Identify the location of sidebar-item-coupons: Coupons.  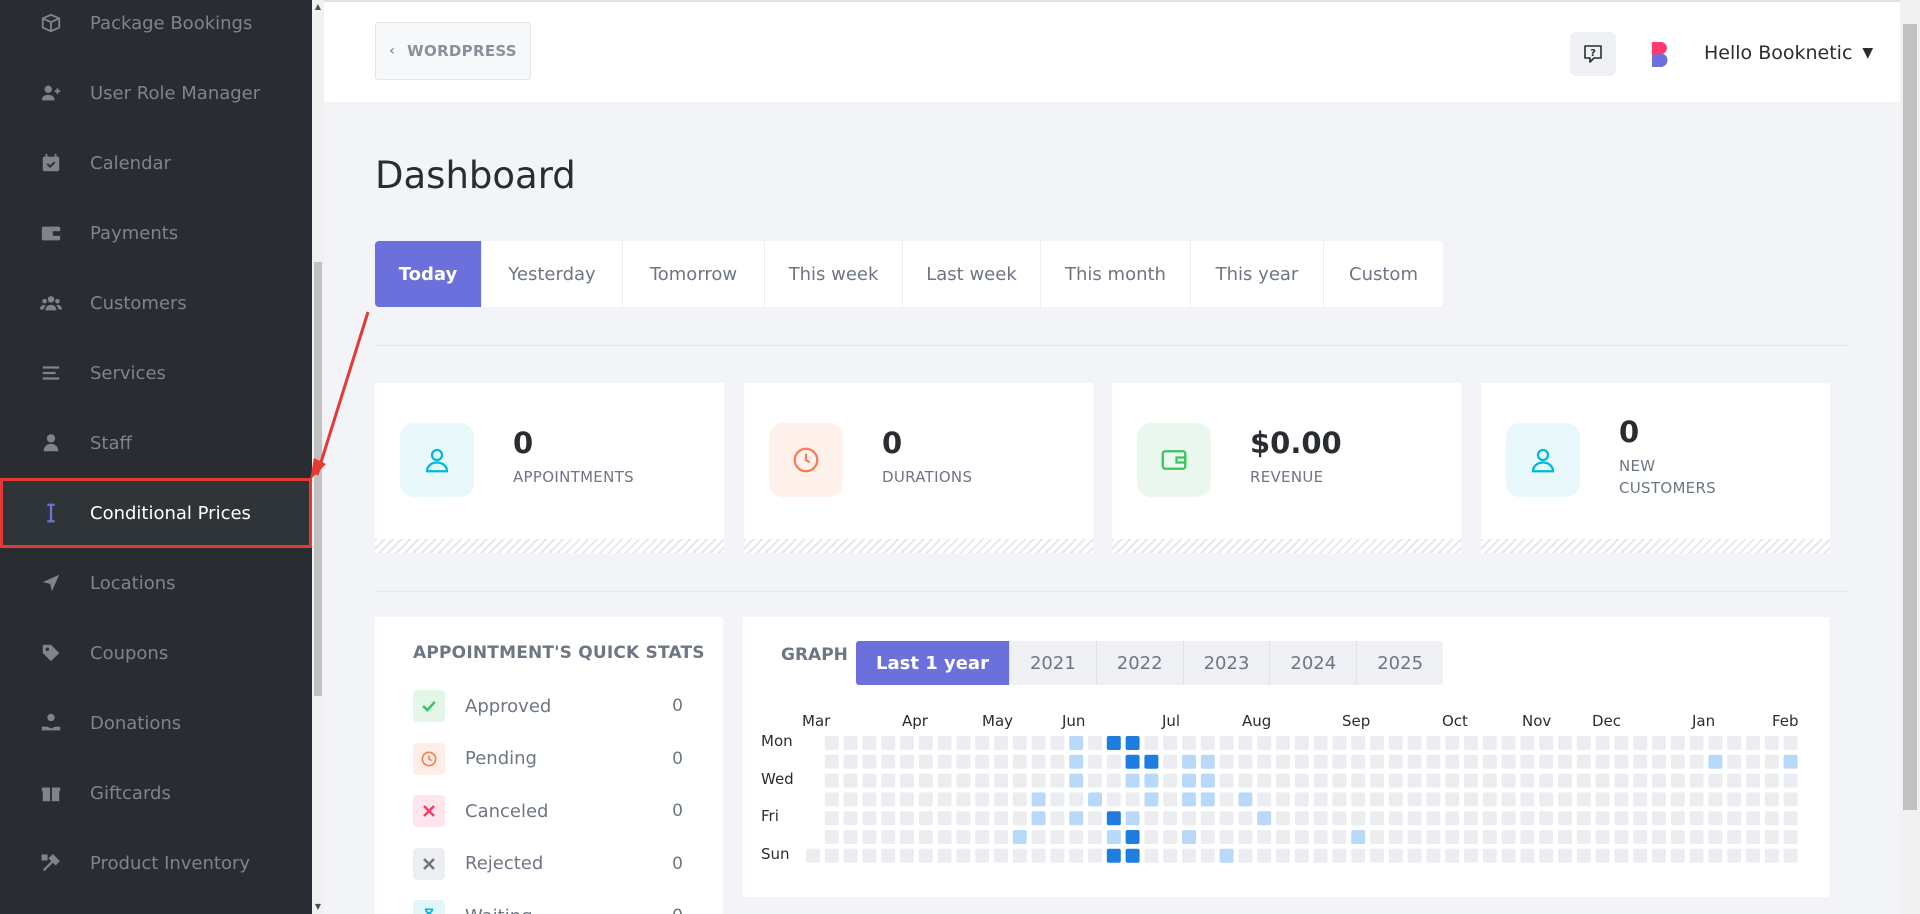
(156, 653).